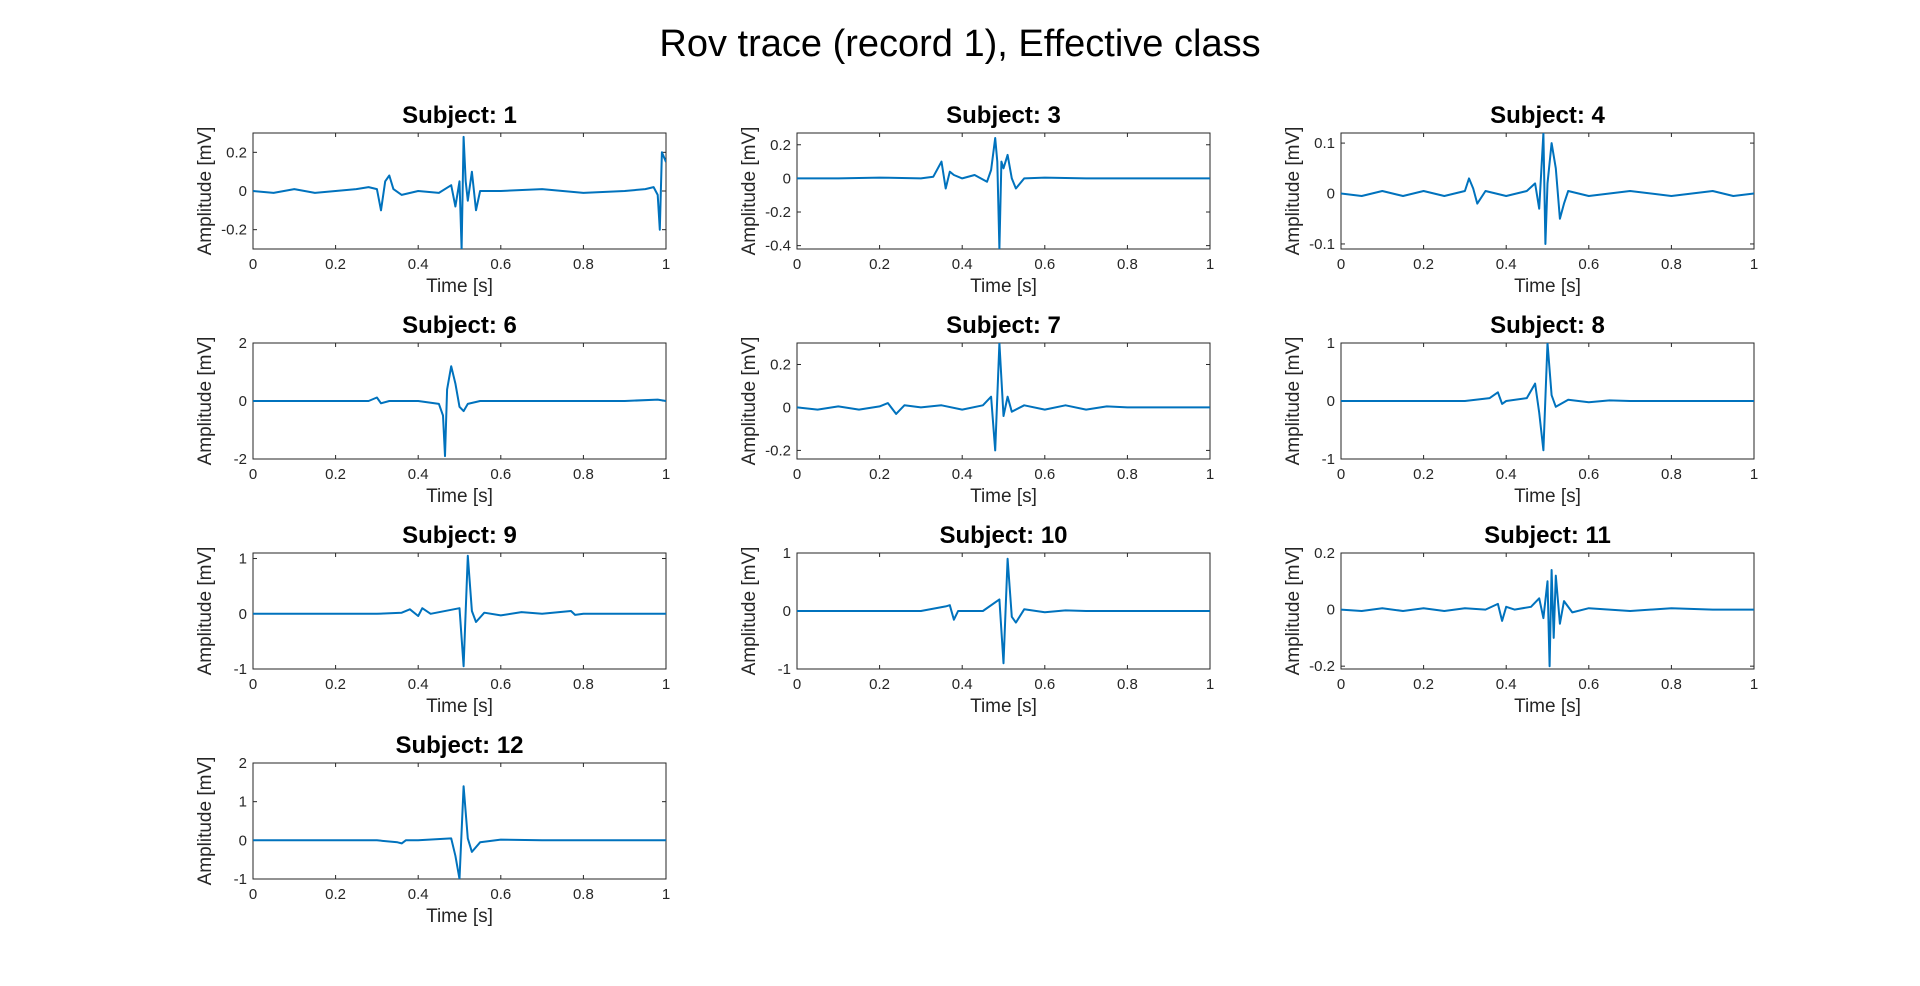 Image resolution: width=1920 pixels, height=986 pixels. Describe the element at coordinates (959, 44) in the screenshot. I see `figure-title: Rov trace (record 1), Effective class` at that location.